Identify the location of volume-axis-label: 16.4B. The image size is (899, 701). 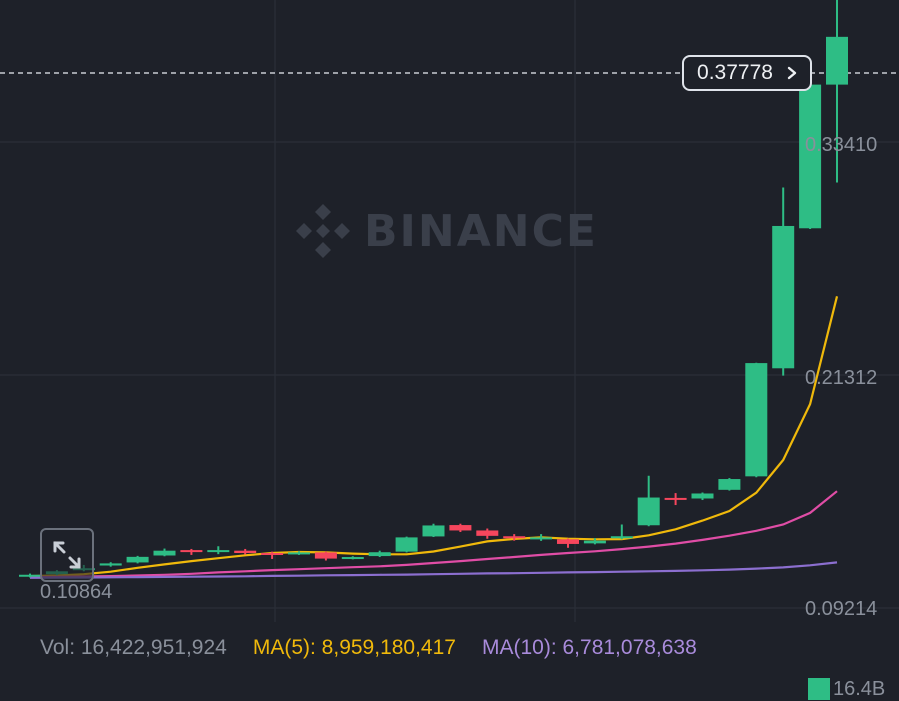
(859, 689).